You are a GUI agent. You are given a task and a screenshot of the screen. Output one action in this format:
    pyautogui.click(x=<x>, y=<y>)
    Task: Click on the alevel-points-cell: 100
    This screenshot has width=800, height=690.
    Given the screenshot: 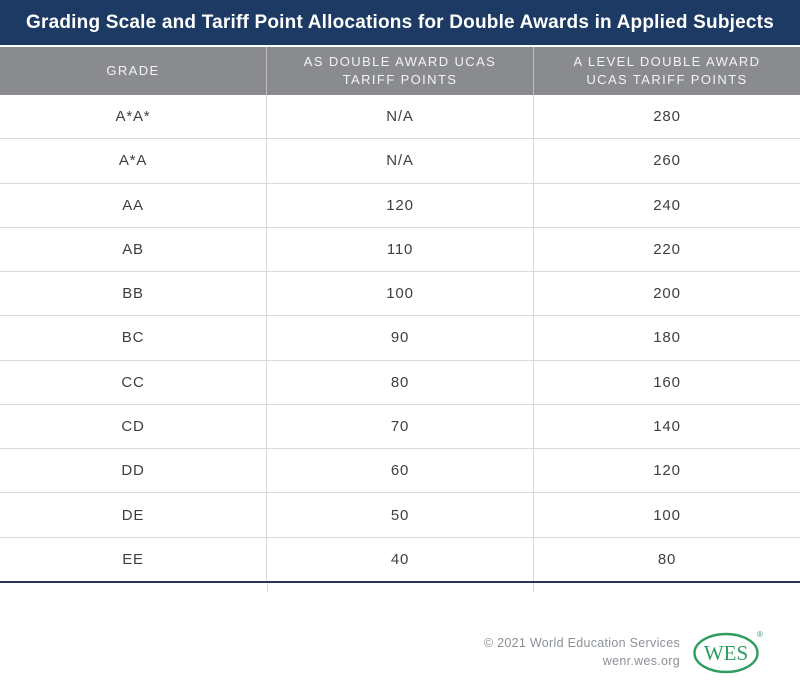 What is the action you would take?
    pyautogui.click(x=666, y=515)
    